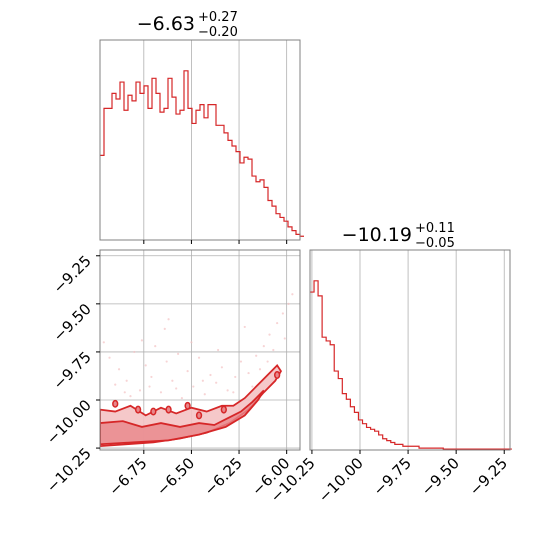 The width and height of the screenshot is (550, 550). Describe the element at coordinates (175, 476) in the screenshot. I see `x-tick-label: −6.50` at that location.